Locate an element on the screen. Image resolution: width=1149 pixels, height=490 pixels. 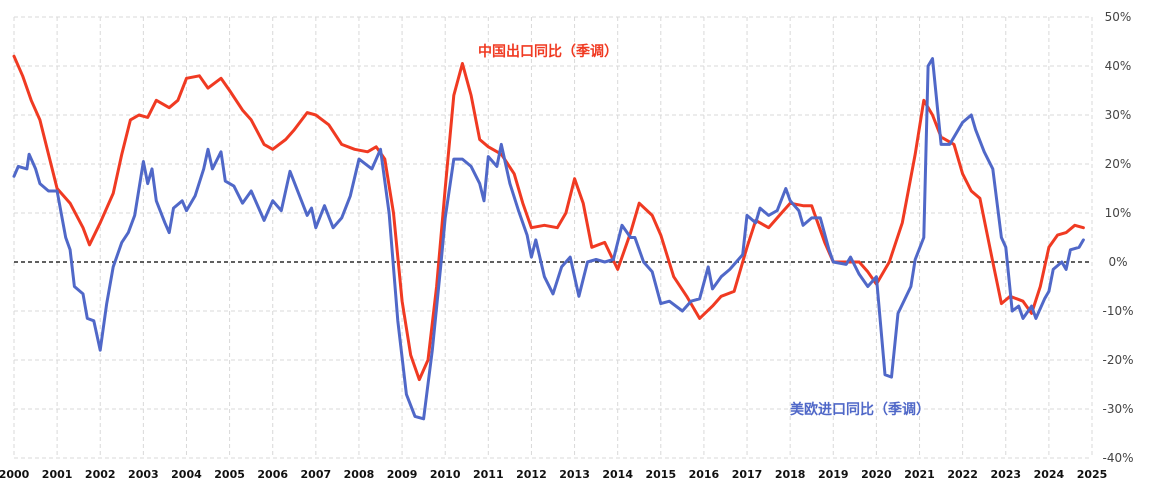
y-tick-label: 20% is located at coordinates (1118, 164).